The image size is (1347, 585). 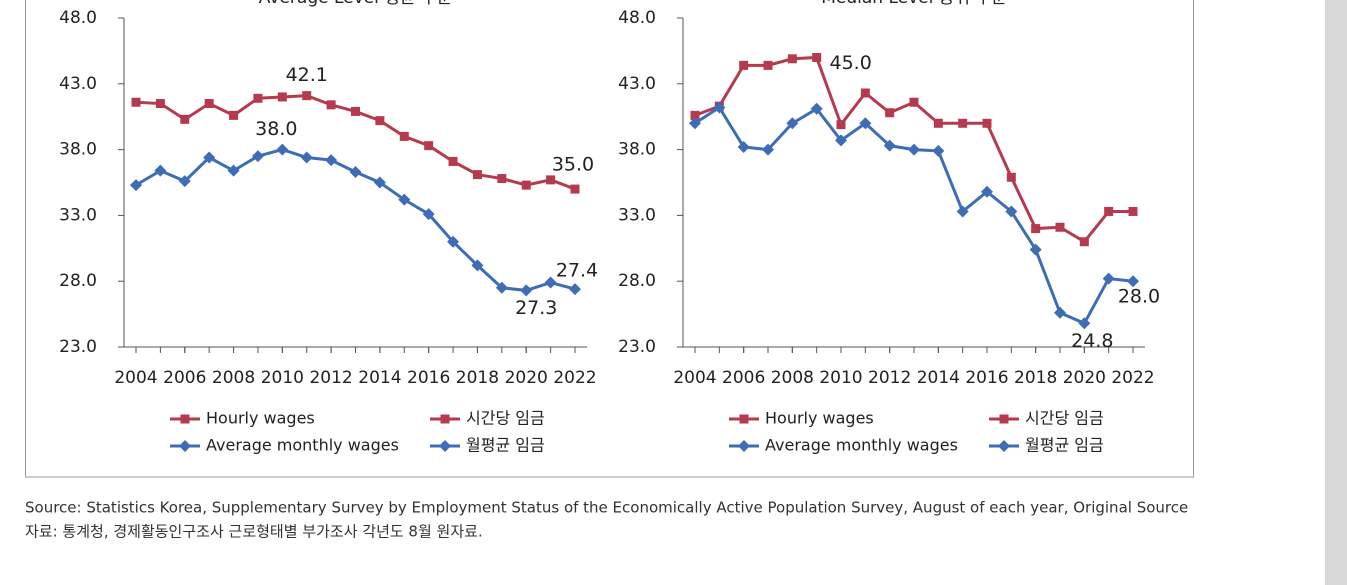 What do you see at coordinates (1139, 297) in the screenshot?
I see `value-label: 28.0` at bounding box center [1139, 297].